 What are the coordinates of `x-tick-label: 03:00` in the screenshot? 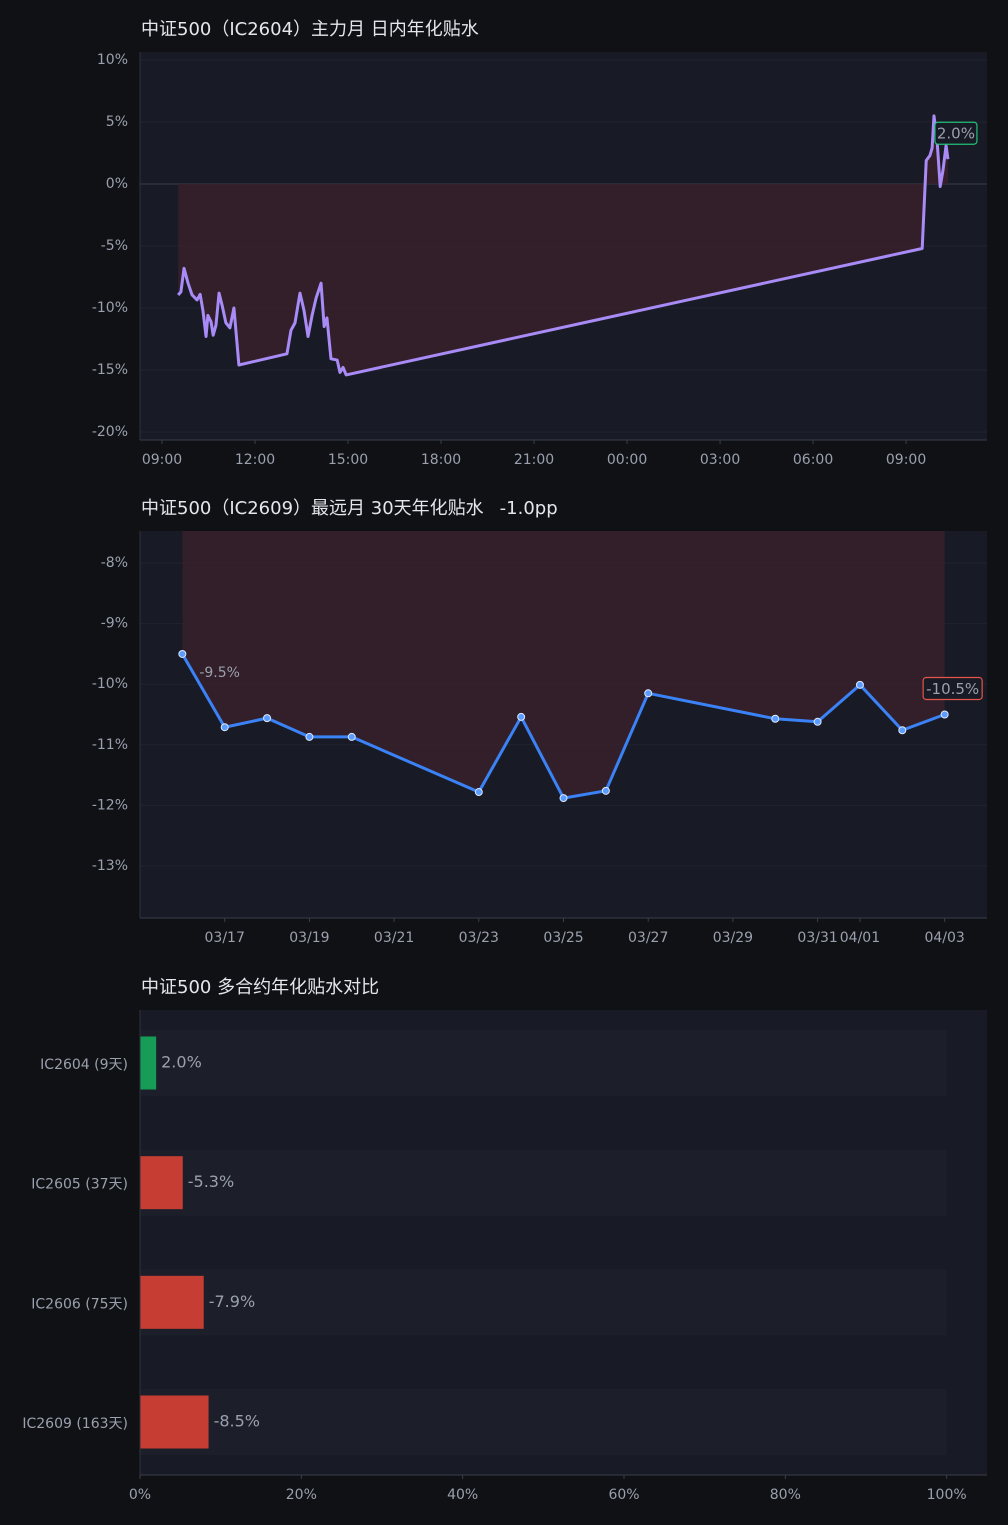 It's located at (720, 460).